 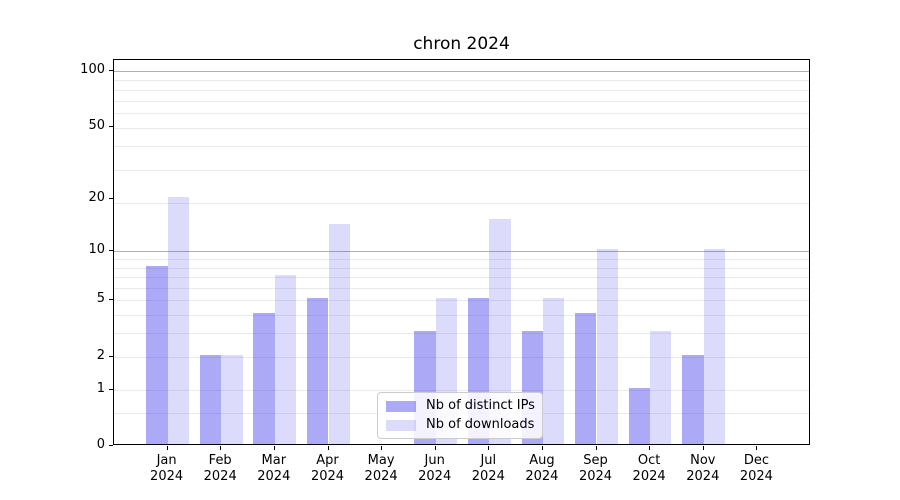 What do you see at coordinates (167, 468) in the screenshot?
I see `x-tick-label: Jan 2024` at bounding box center [167, 468].